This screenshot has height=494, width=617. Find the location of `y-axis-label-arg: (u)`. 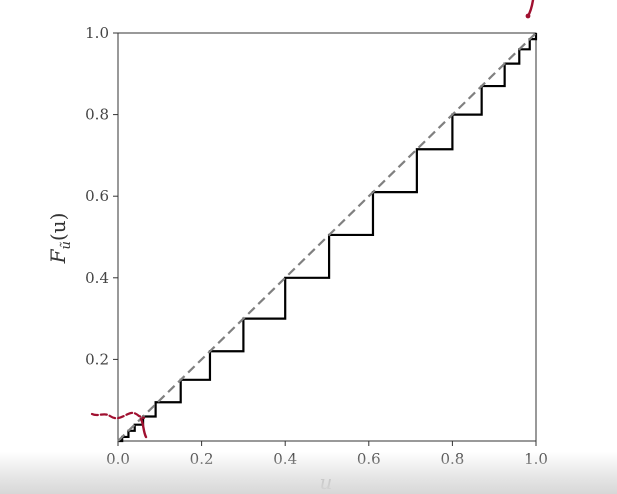

y-axis-label-arg: (u) is located at coordinates (58, 227).